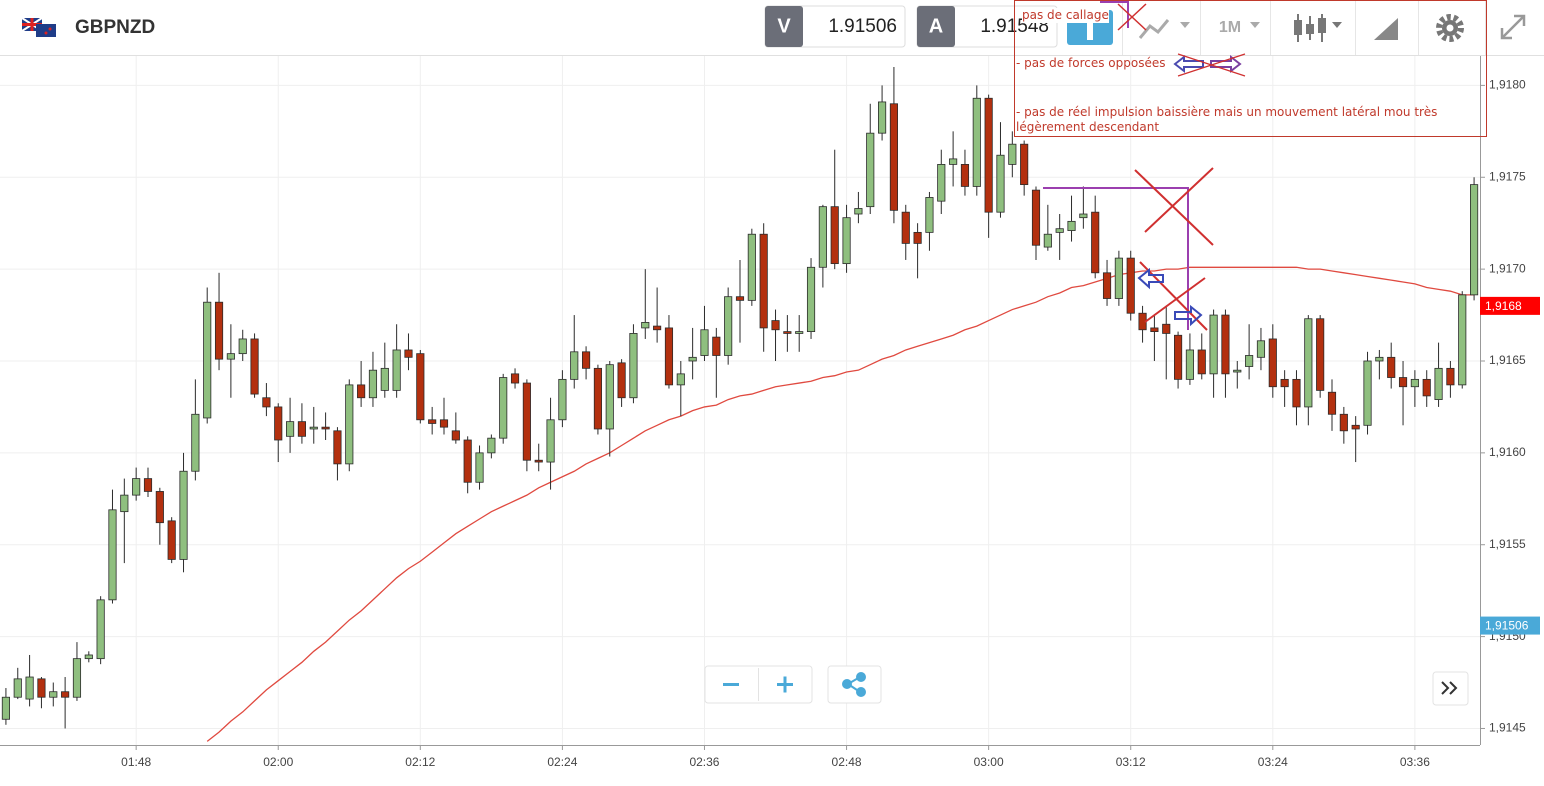 This screenshot has height=786, width=1544. What do you see at coordinates (1507, 626) in the screenshot?
I see `price-marker-label: 1,91506` at bounding box center [1507, 626].